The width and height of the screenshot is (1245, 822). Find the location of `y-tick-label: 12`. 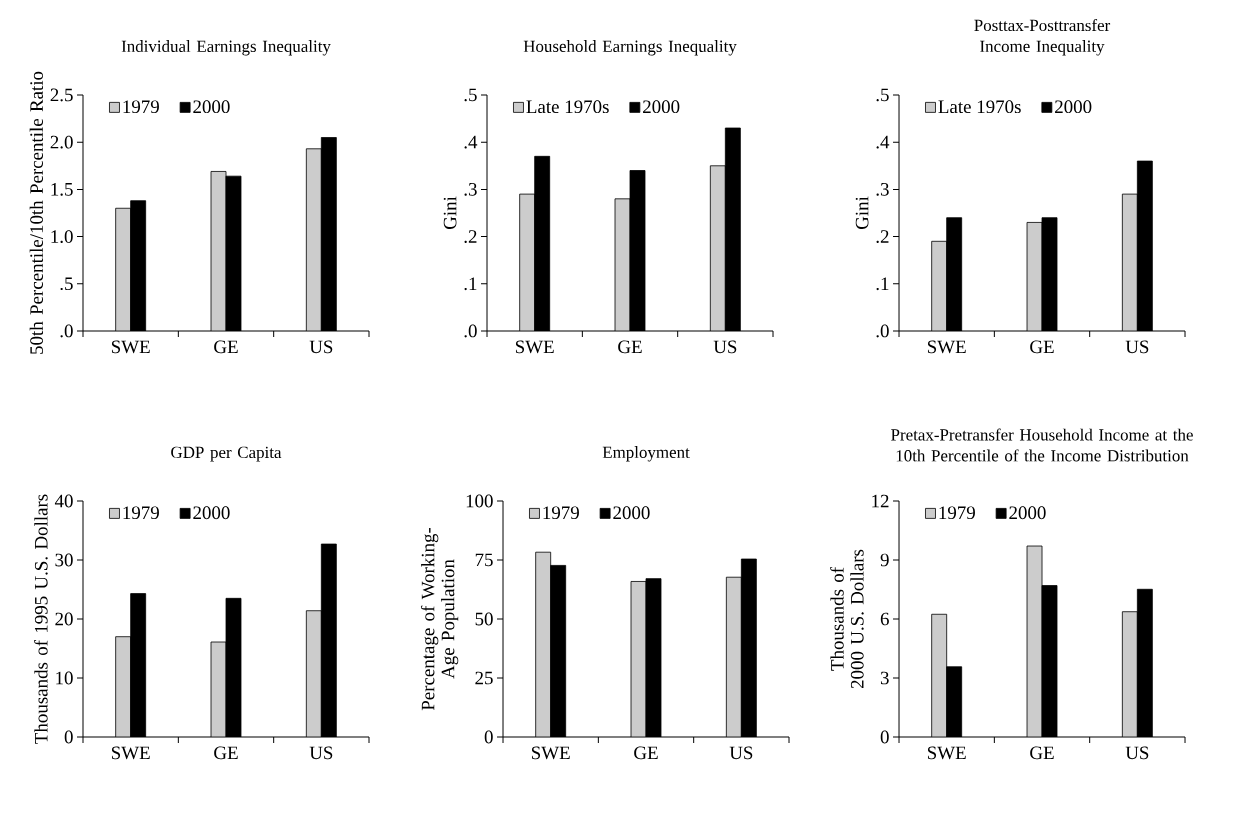

y-tick-label: 12 is located at coordinates (880, 501).